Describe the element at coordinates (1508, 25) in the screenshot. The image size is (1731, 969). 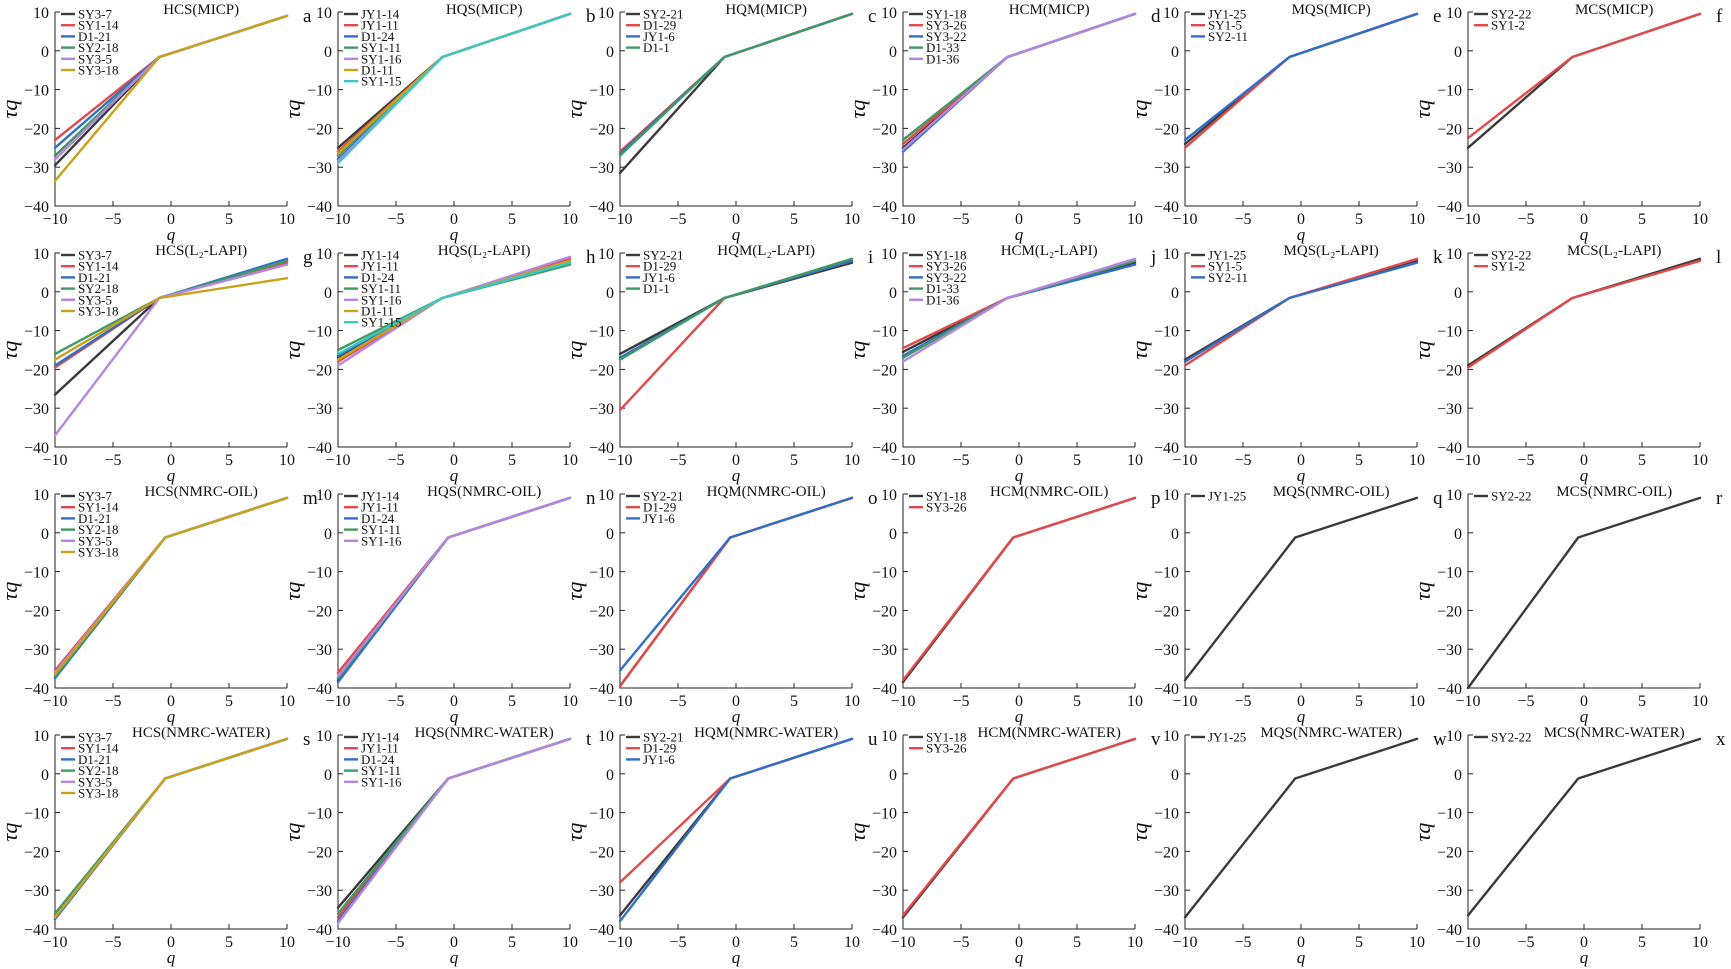
I see `legend-label: SY1-2` at that location.